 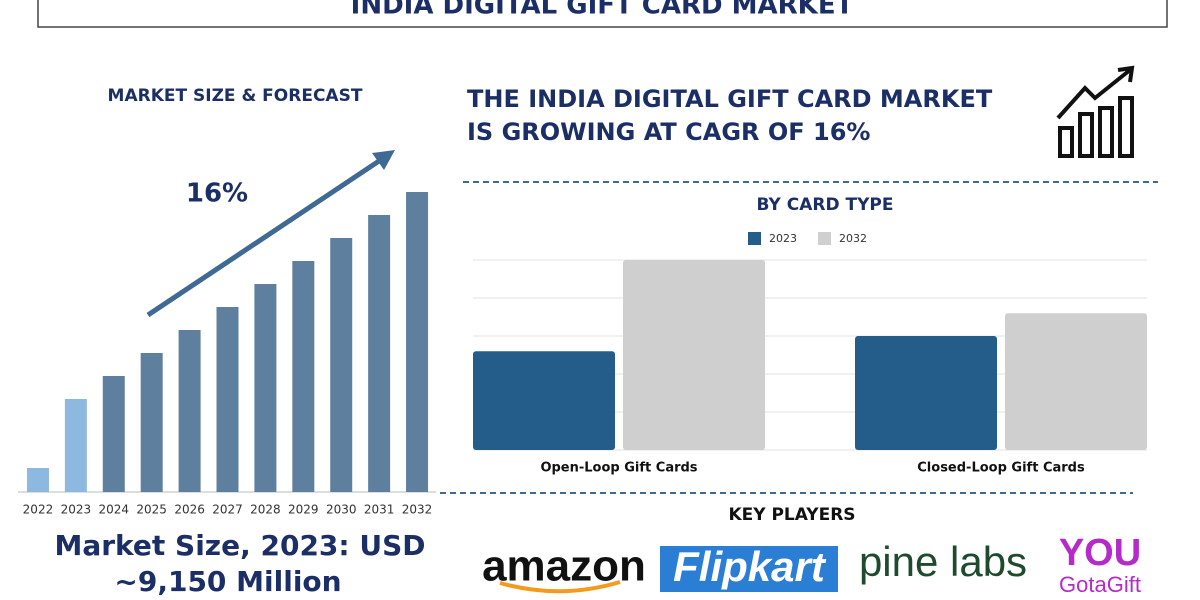 What do you see at coordinates (76, 510) in the screenshot?
I see `x-tick-label: 2023` at bounding box center [76, 510].